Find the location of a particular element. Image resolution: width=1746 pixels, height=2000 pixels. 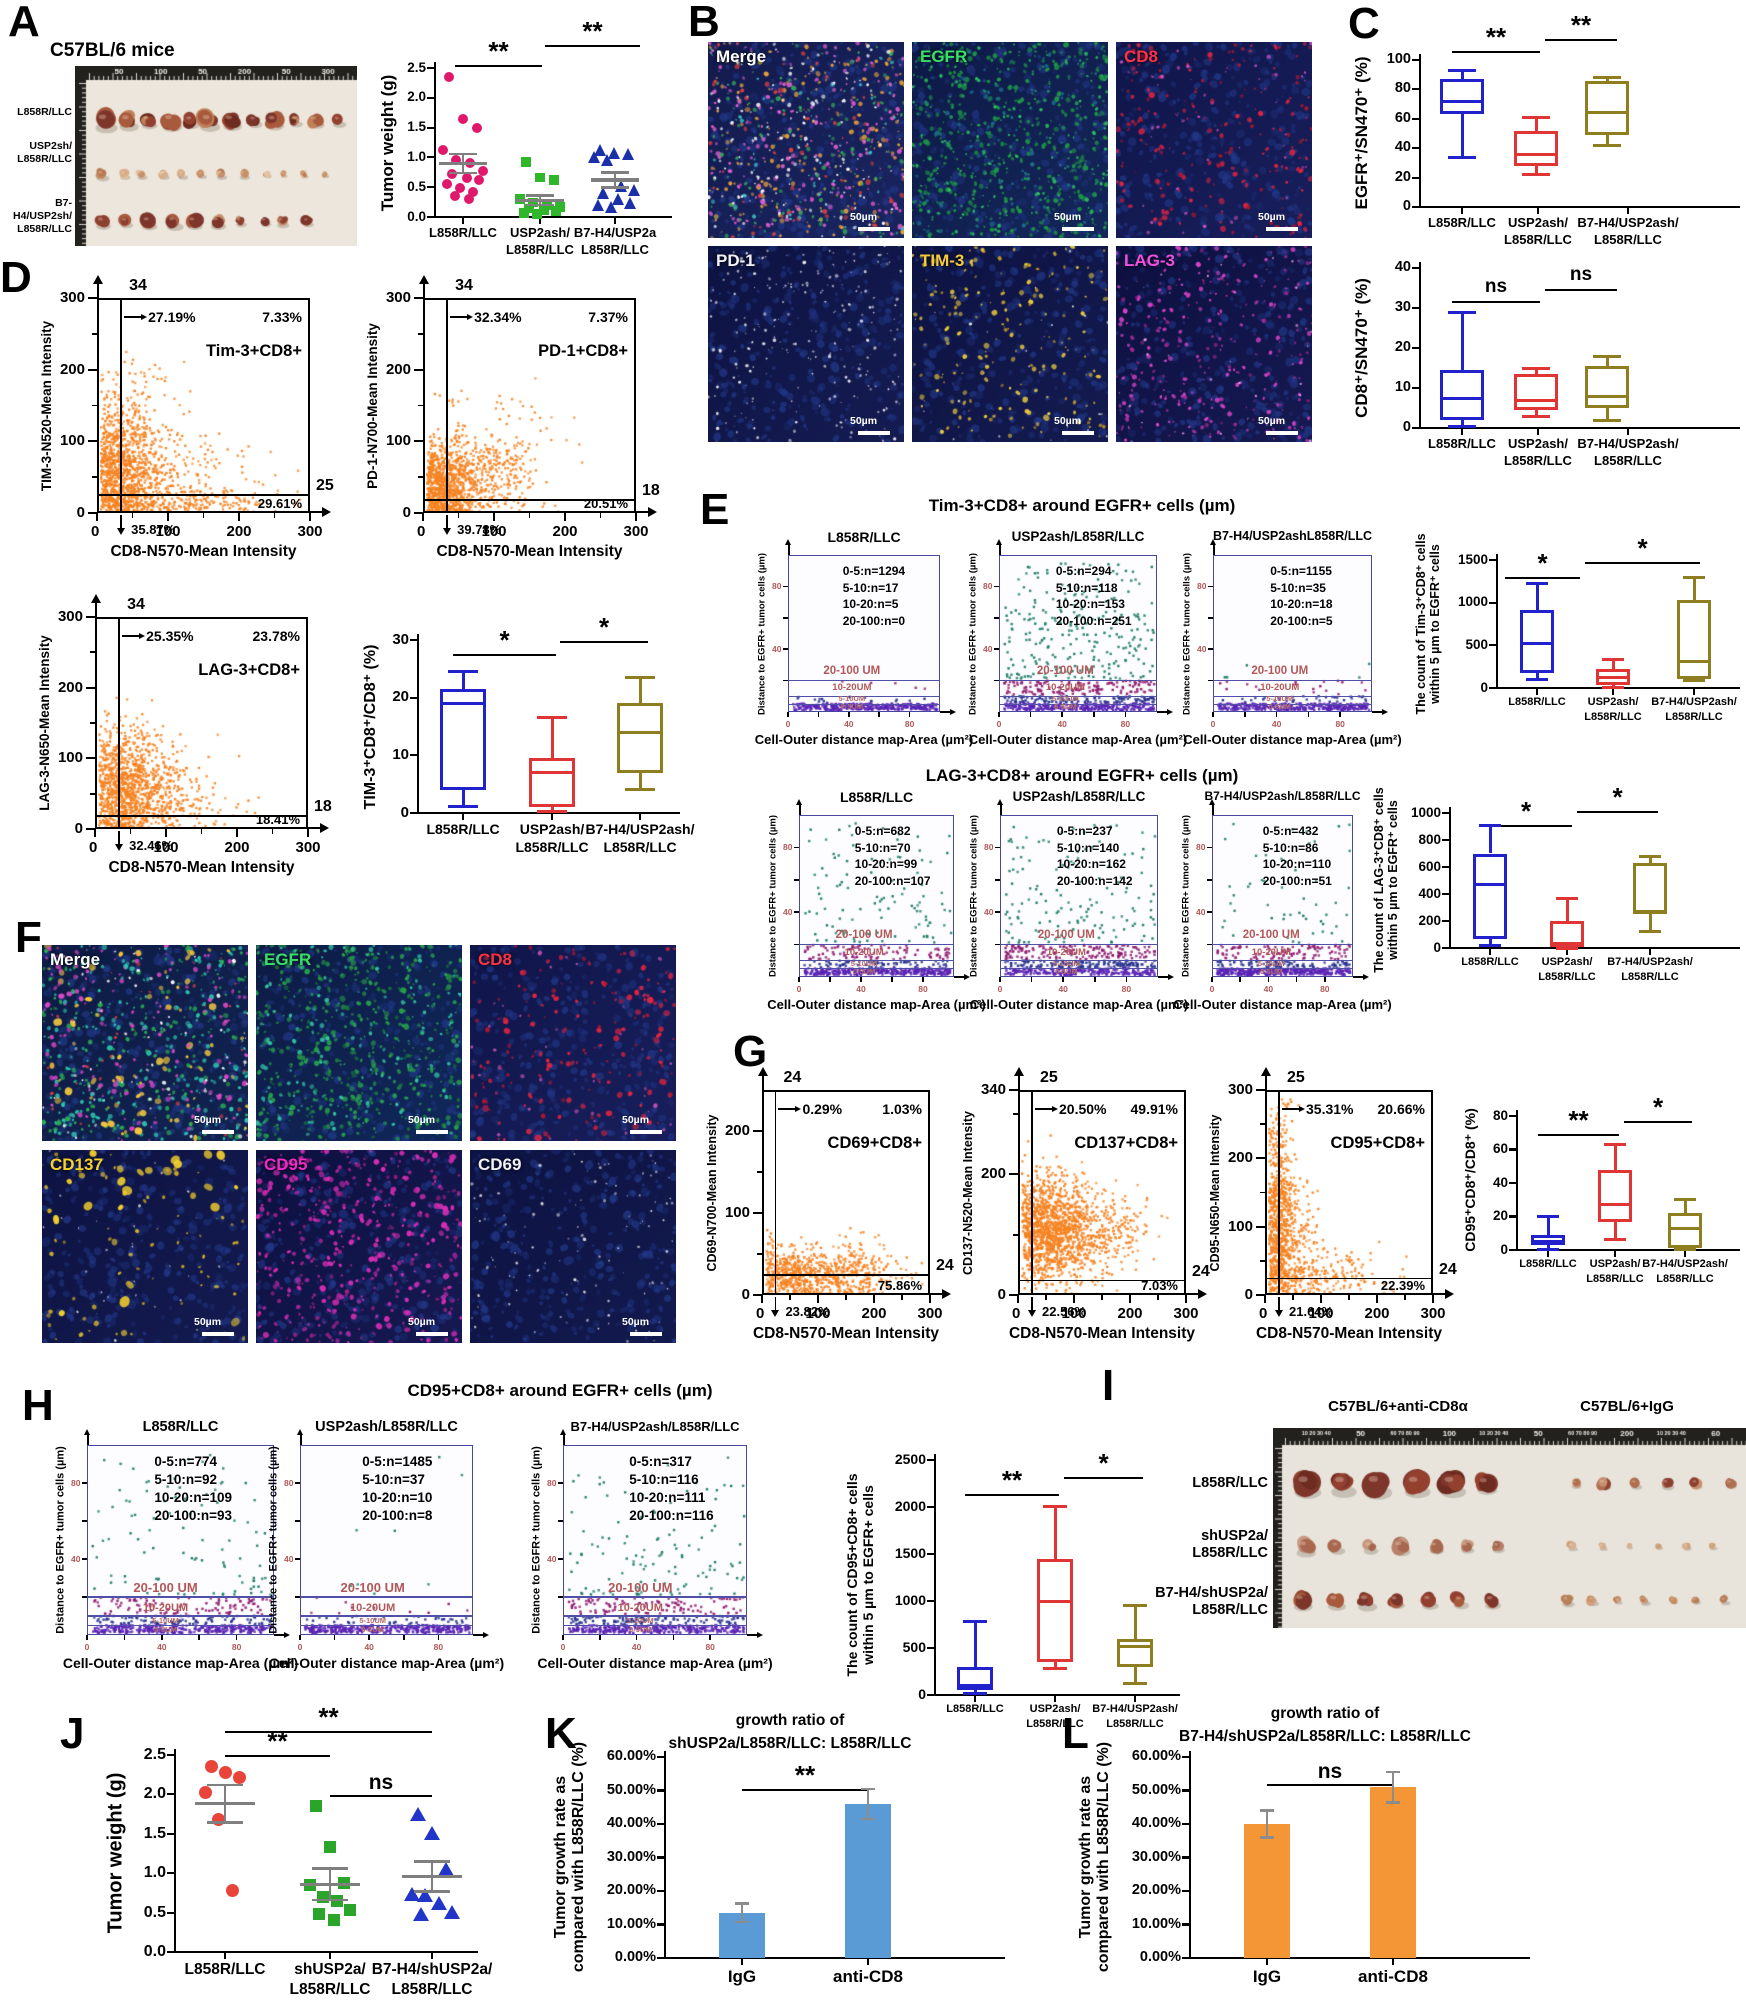

panel-letter-k: K is located at coordinates (561, 1733).